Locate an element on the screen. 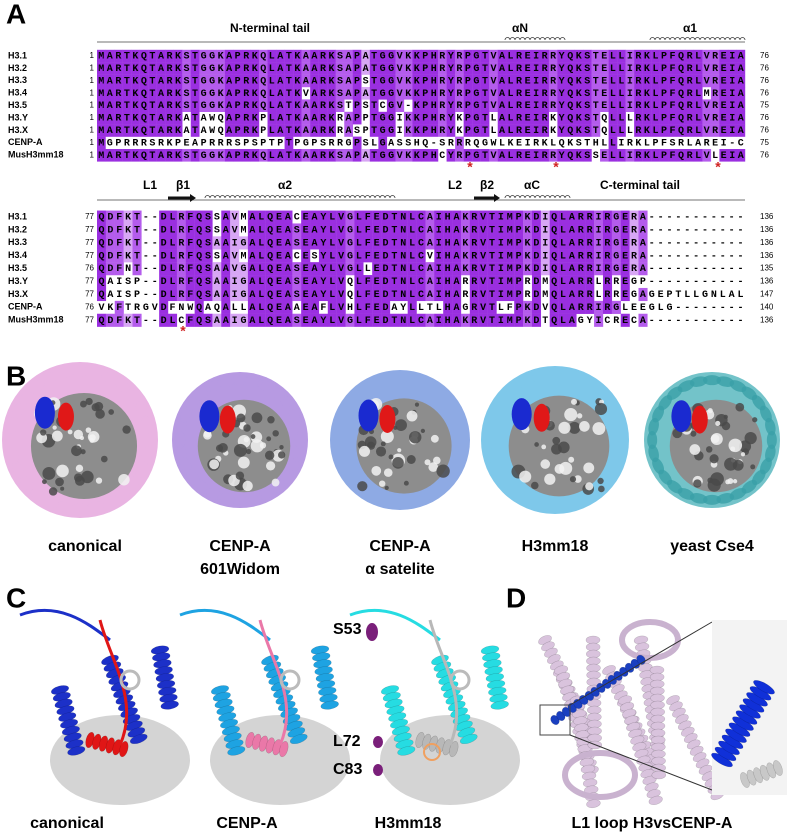  sequence-name: CENP-A is located at coordinates (25, 142).